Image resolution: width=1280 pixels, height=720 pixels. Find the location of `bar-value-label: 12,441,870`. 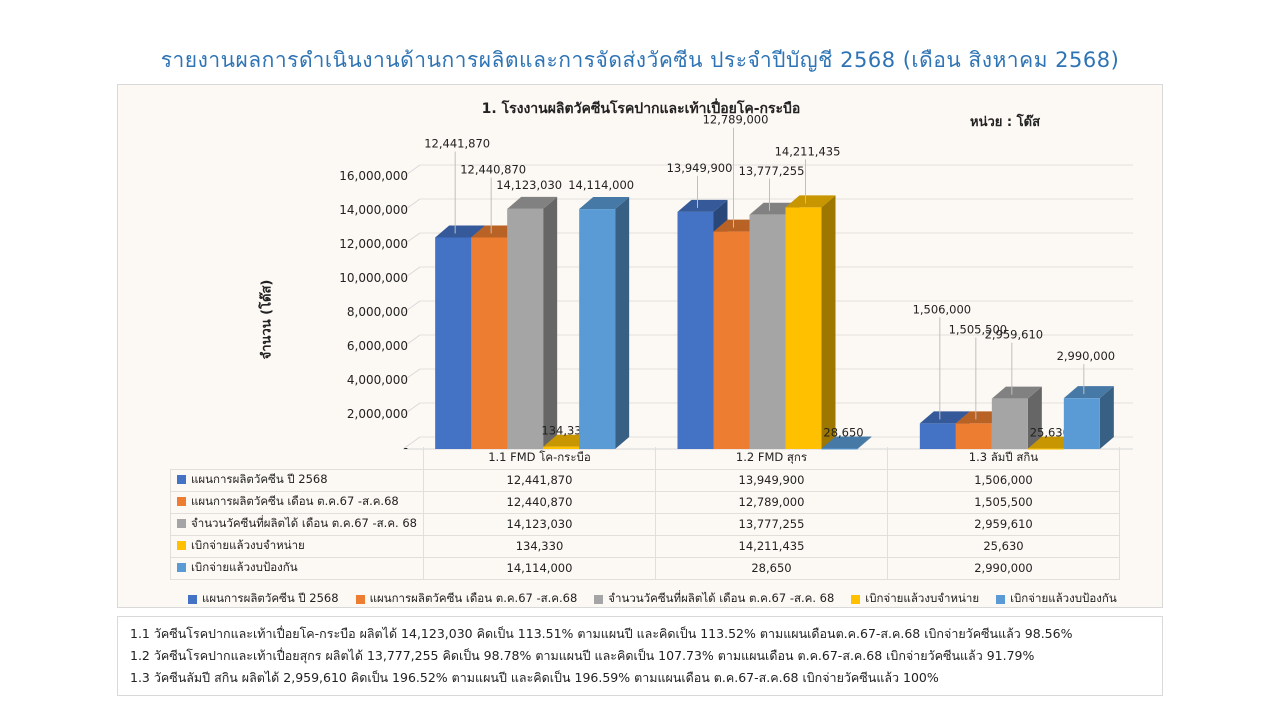

bar-value-label: 12,441,870 is located at coordinates (457, 143).